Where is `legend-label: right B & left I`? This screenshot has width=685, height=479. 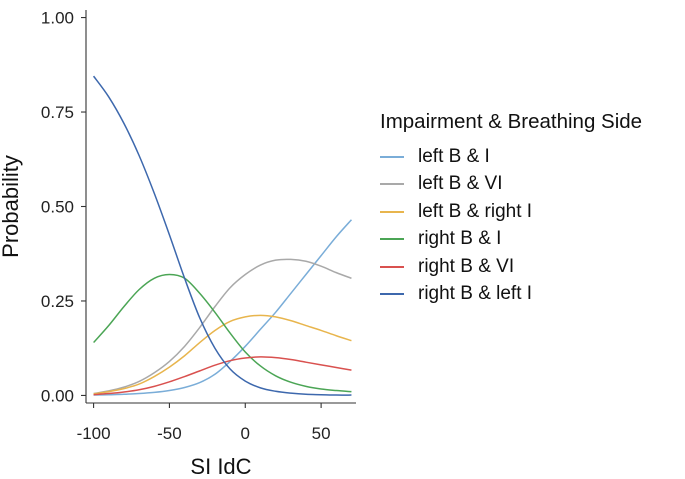
legend-label: right B & left I is located at coordinates (475, 294).